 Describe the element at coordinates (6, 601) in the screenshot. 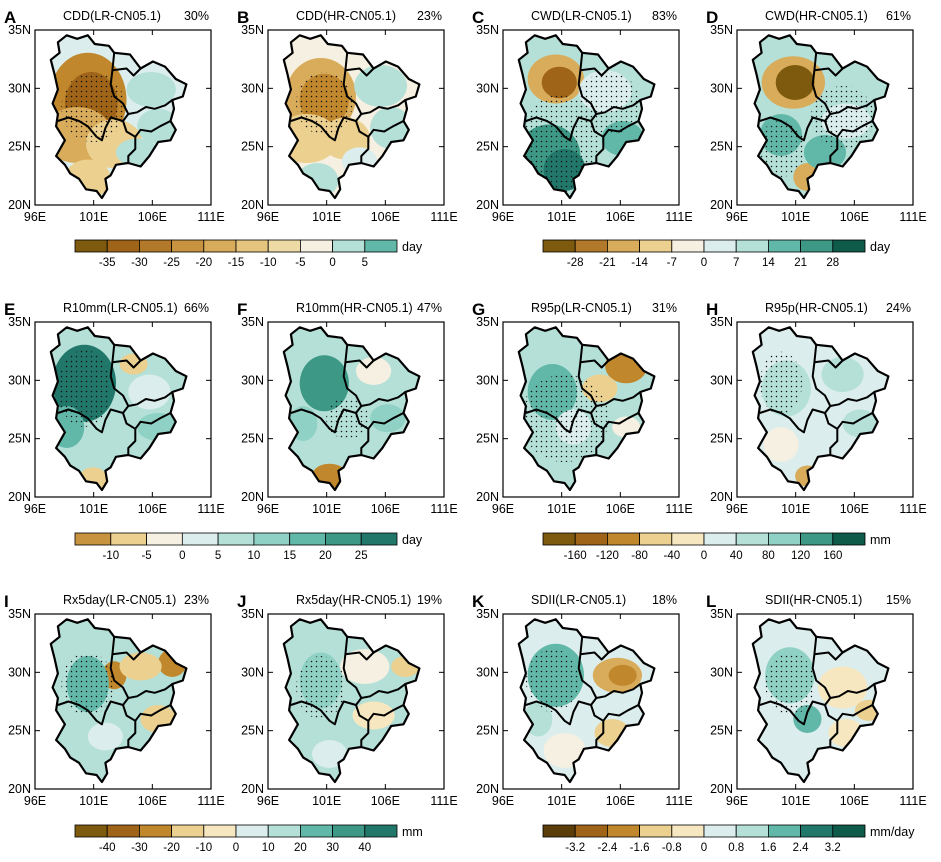

I see `panel-letter: I` at that location.